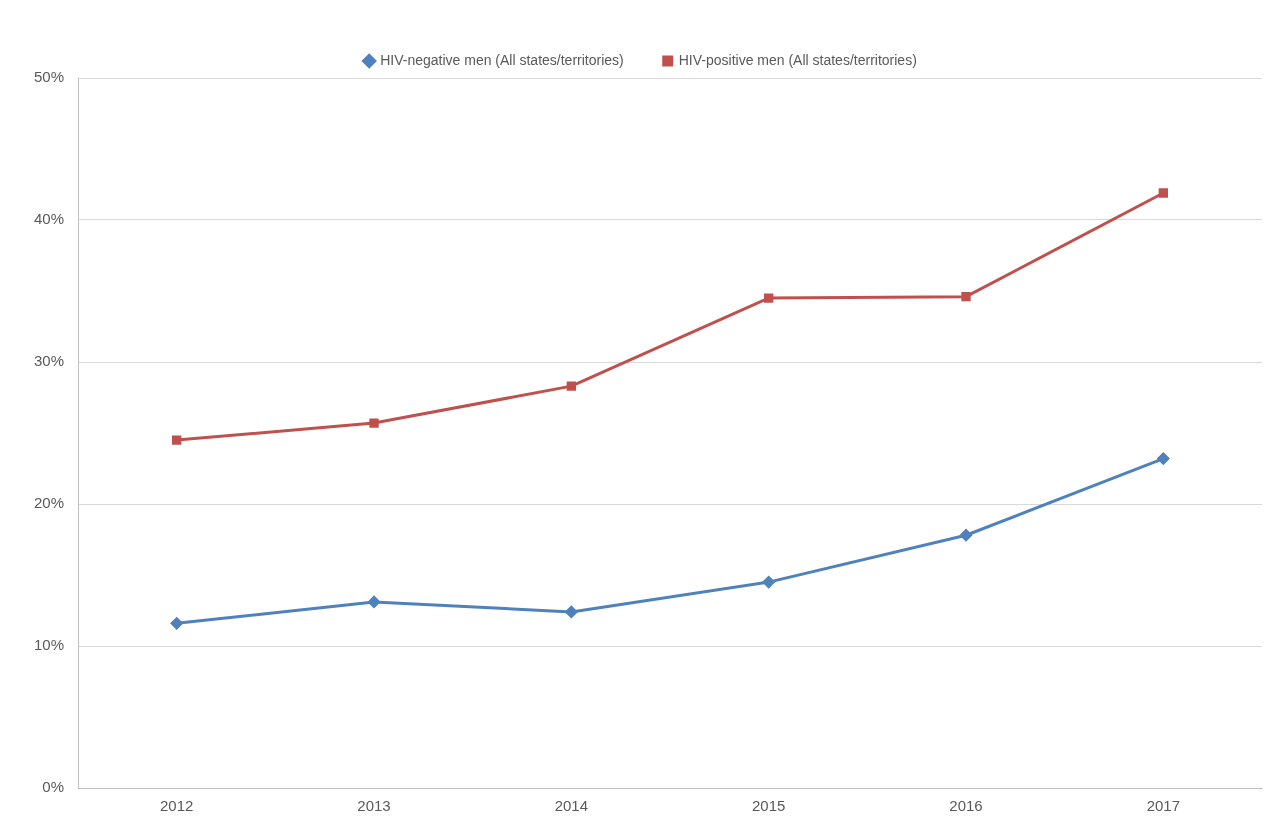 This screenshot has width=1282, height=836. What do you see at coordinates (49, 503) in the screenshot?
I see `y-tick-label: 20%` at bounding box center [49, 503].